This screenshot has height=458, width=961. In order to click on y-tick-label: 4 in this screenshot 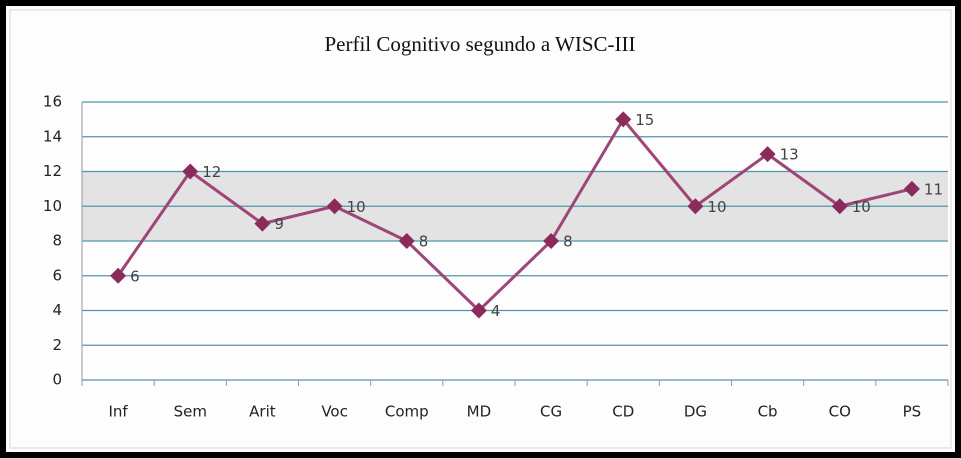, I will do `click(57, 310)`.